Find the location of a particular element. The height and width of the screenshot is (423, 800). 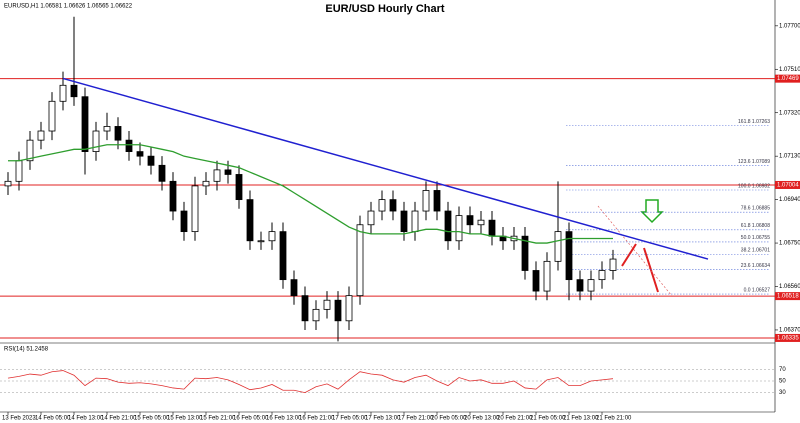

fib-label: 38.2 1.06701 is located at coordinates (755, 251).